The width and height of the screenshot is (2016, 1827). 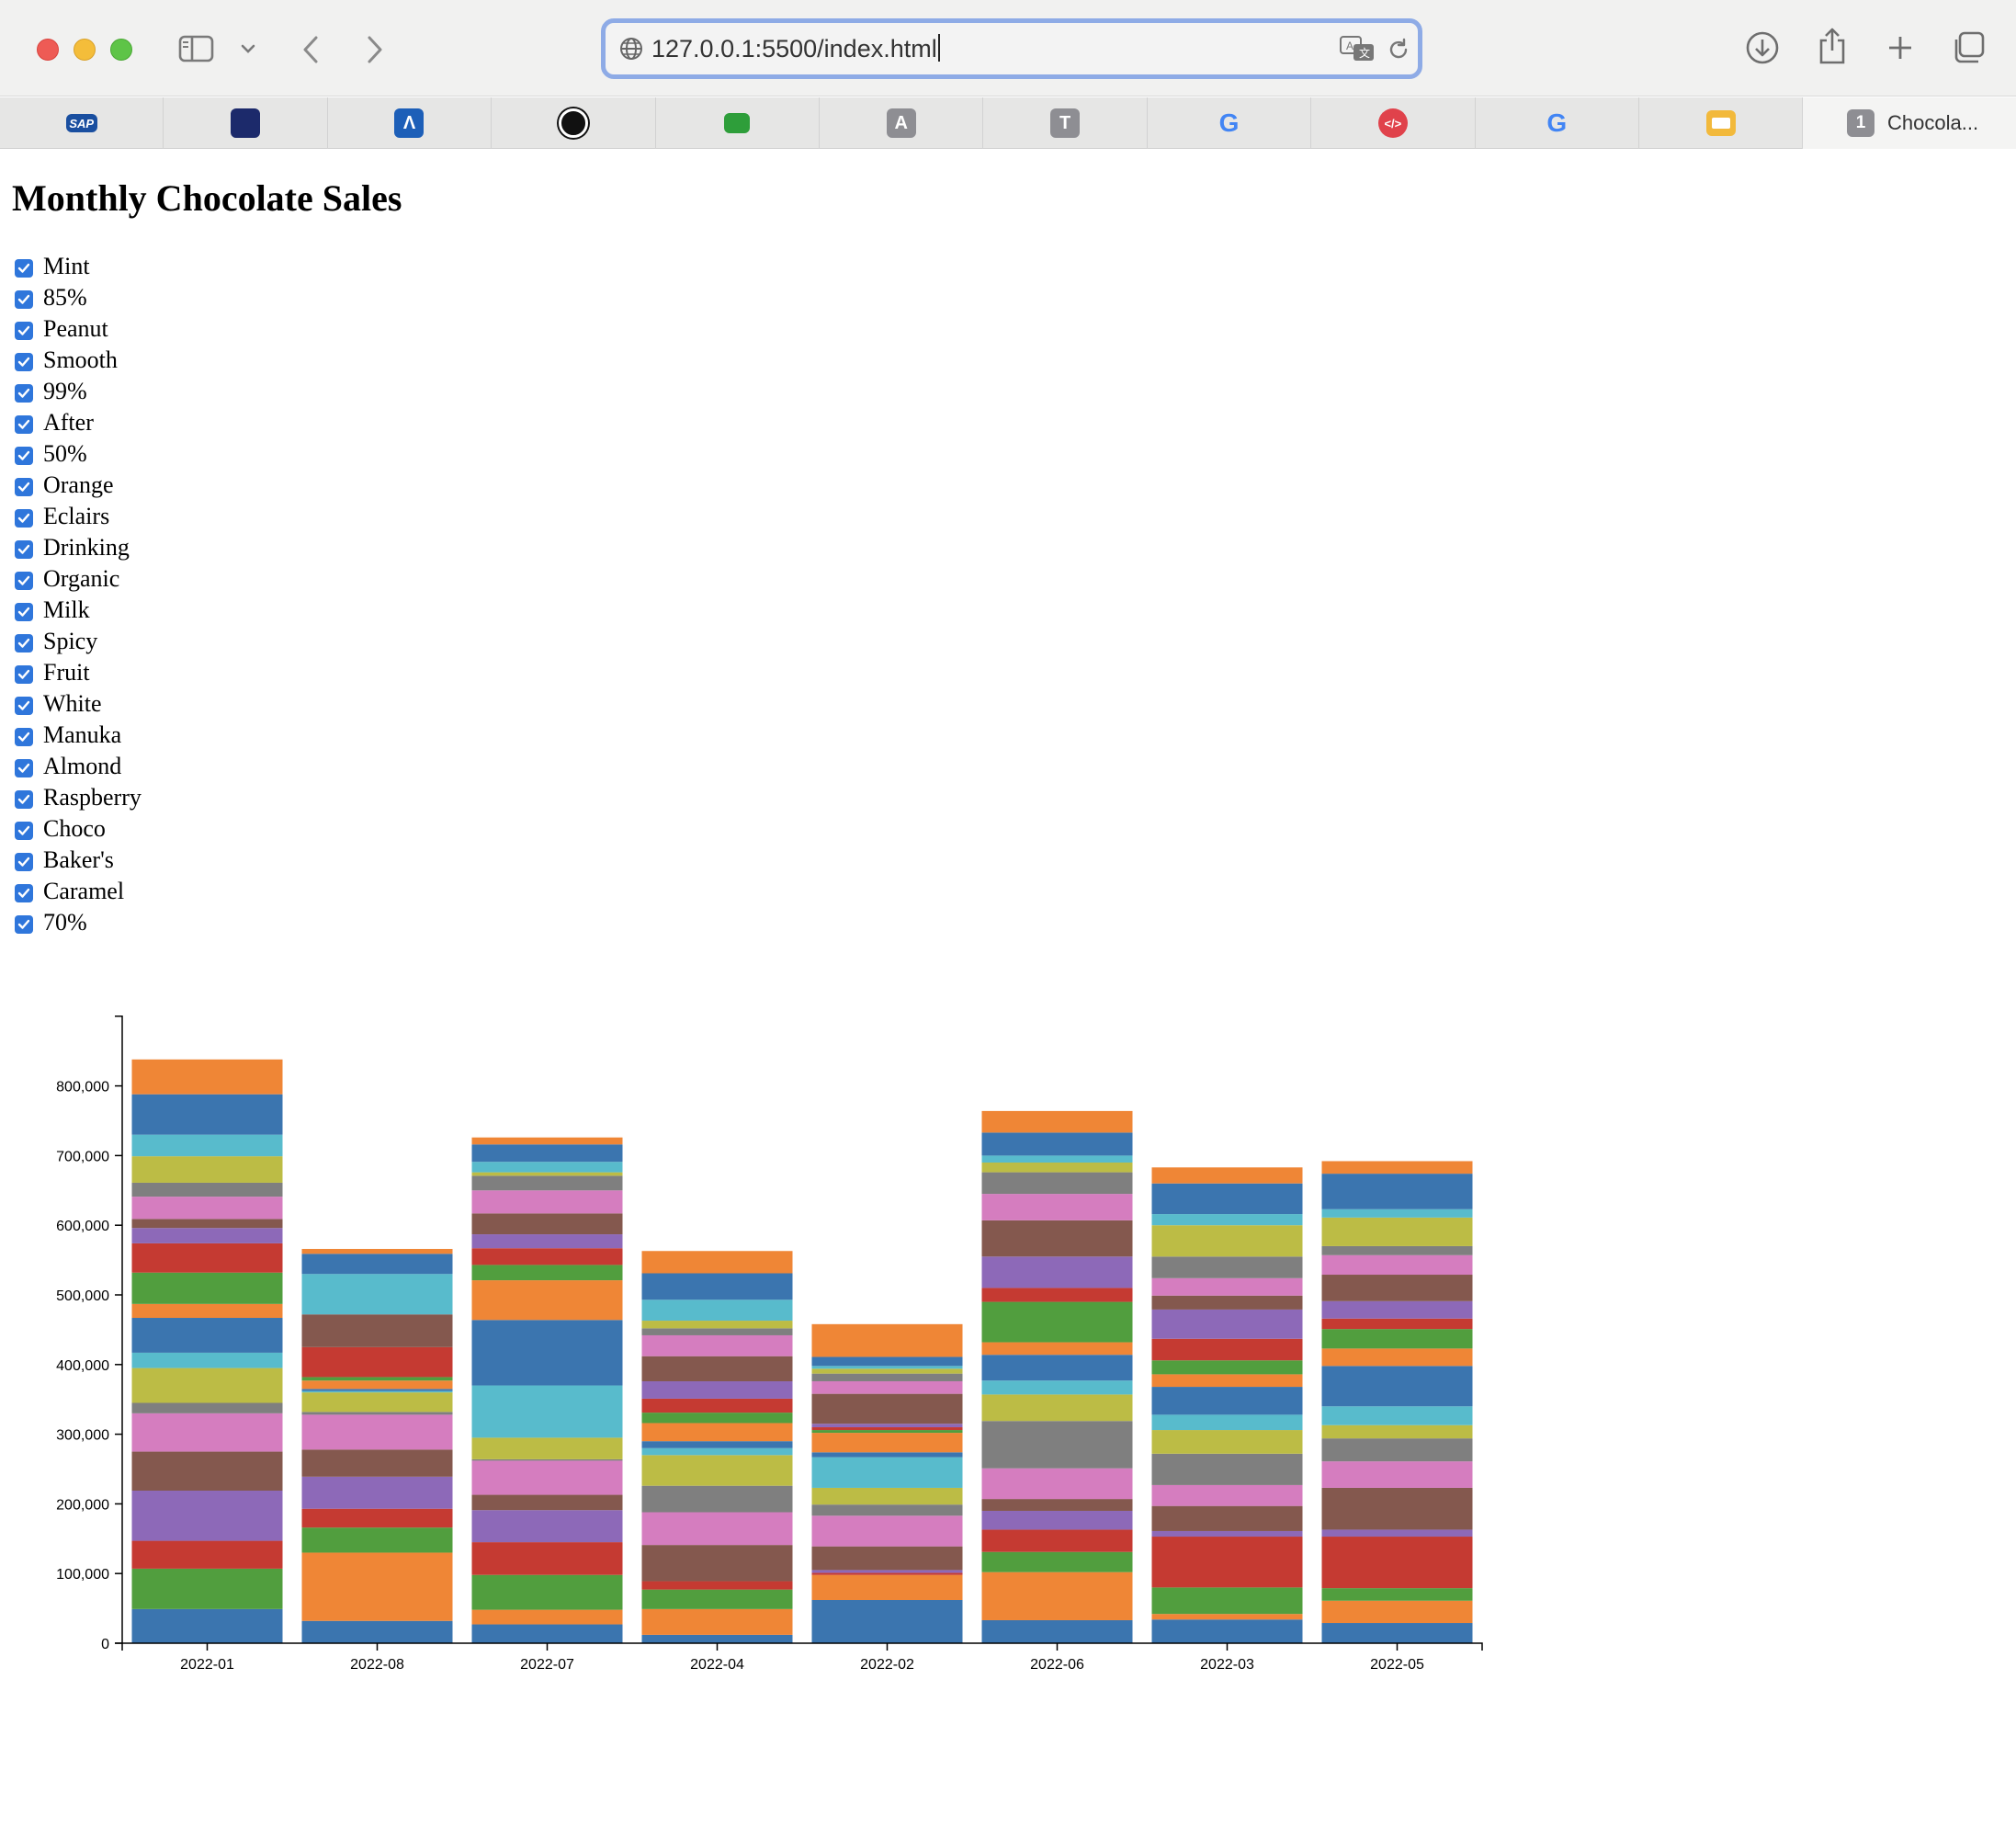 I want to click on x-tick-label: 2022-06, so click(x=1057, y=1665).